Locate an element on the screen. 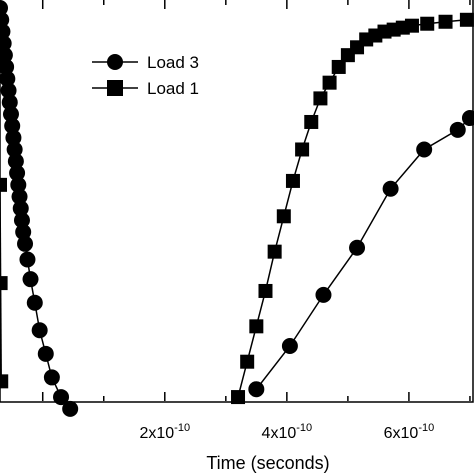  x-tick-label: 6x10⁻¹⁰ is located at coordinates (409, 432).